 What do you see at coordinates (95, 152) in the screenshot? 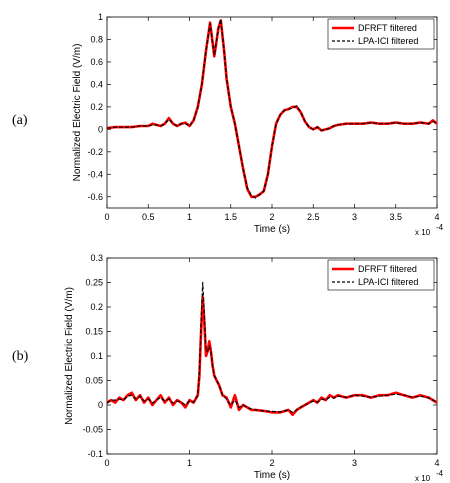
I see `y-tick-label: -0.2` at bounding box center [95, 152].